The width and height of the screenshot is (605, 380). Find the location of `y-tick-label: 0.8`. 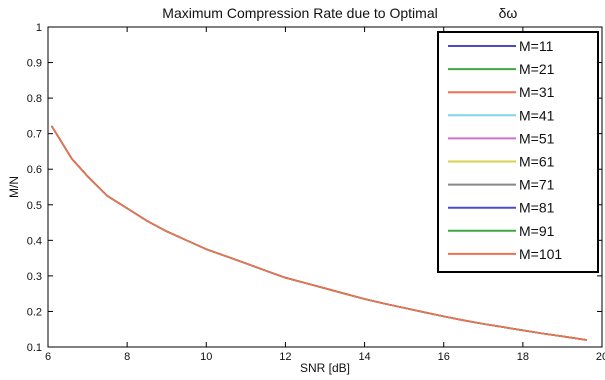

y-tick-label: 0.8 is located at coordinates (34, 99).